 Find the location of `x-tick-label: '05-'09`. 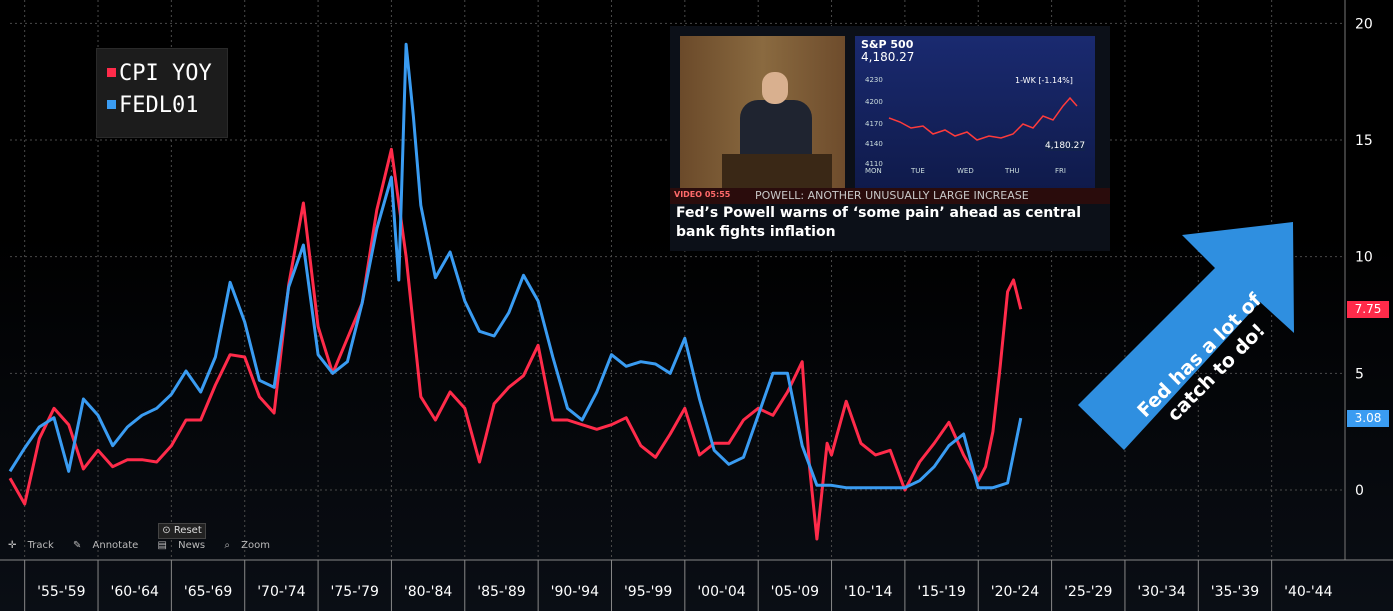

x-tick-label: '05-'09 is located at coordinates (795, 592).